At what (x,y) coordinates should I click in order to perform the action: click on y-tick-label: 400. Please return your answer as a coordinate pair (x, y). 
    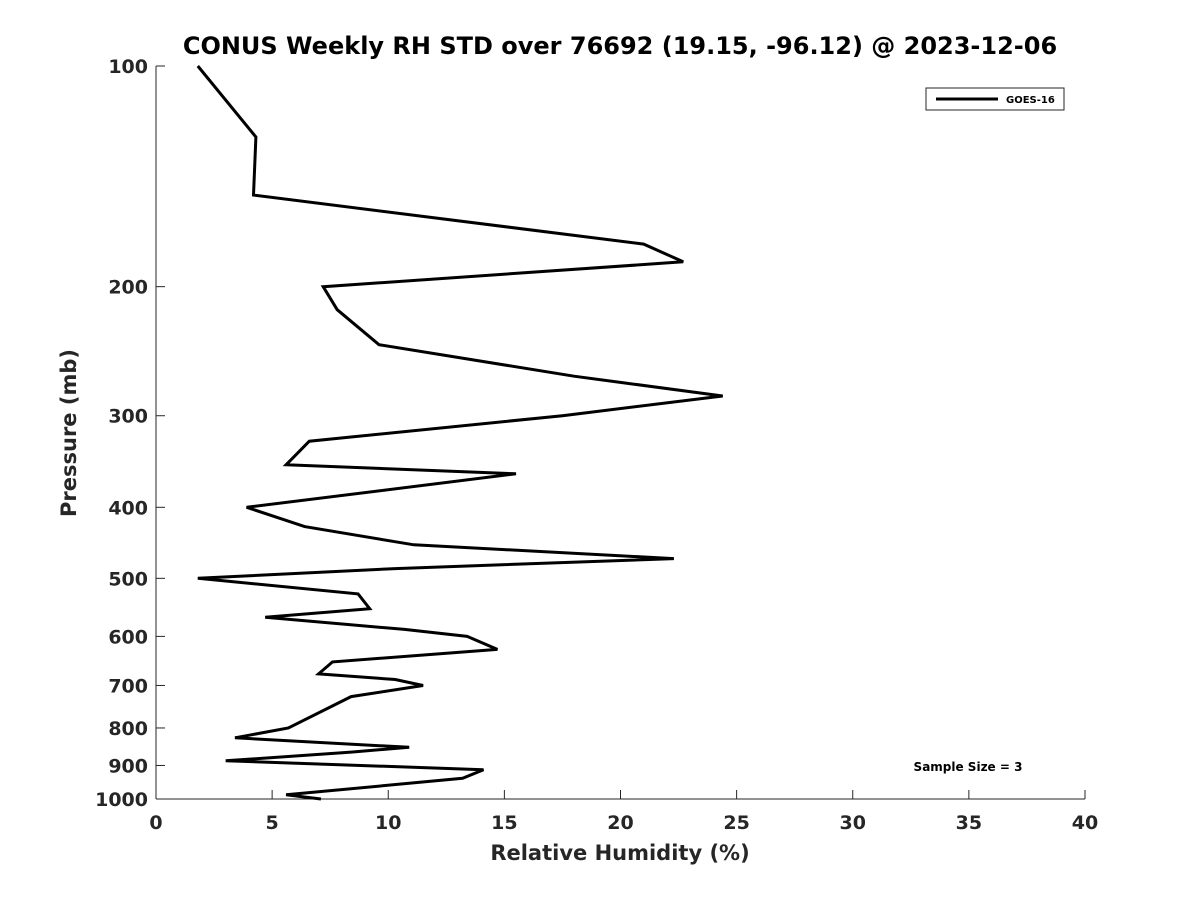
    Looking at the image, I should click on (128, 508).